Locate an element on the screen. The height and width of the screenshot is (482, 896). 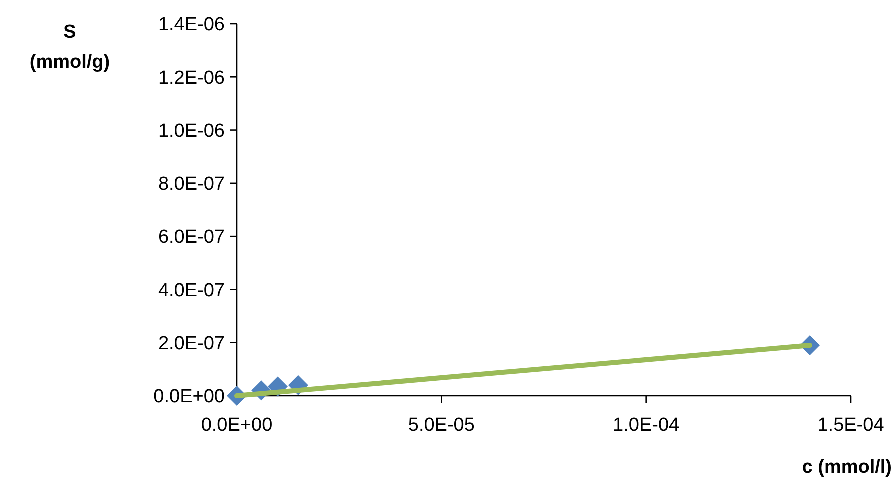
x-axis-title: c (mmol/l) is located at coordinates (847, 467).